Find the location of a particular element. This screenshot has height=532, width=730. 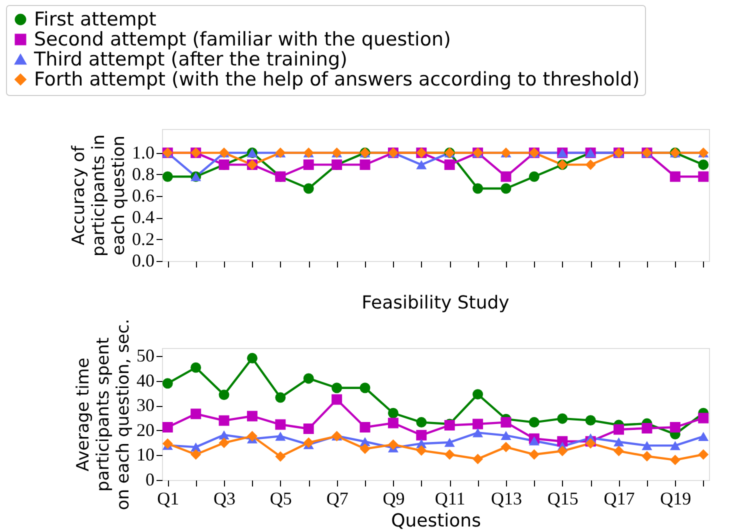

y-tick-label: 0.8 is located at coordinates (143, 174).